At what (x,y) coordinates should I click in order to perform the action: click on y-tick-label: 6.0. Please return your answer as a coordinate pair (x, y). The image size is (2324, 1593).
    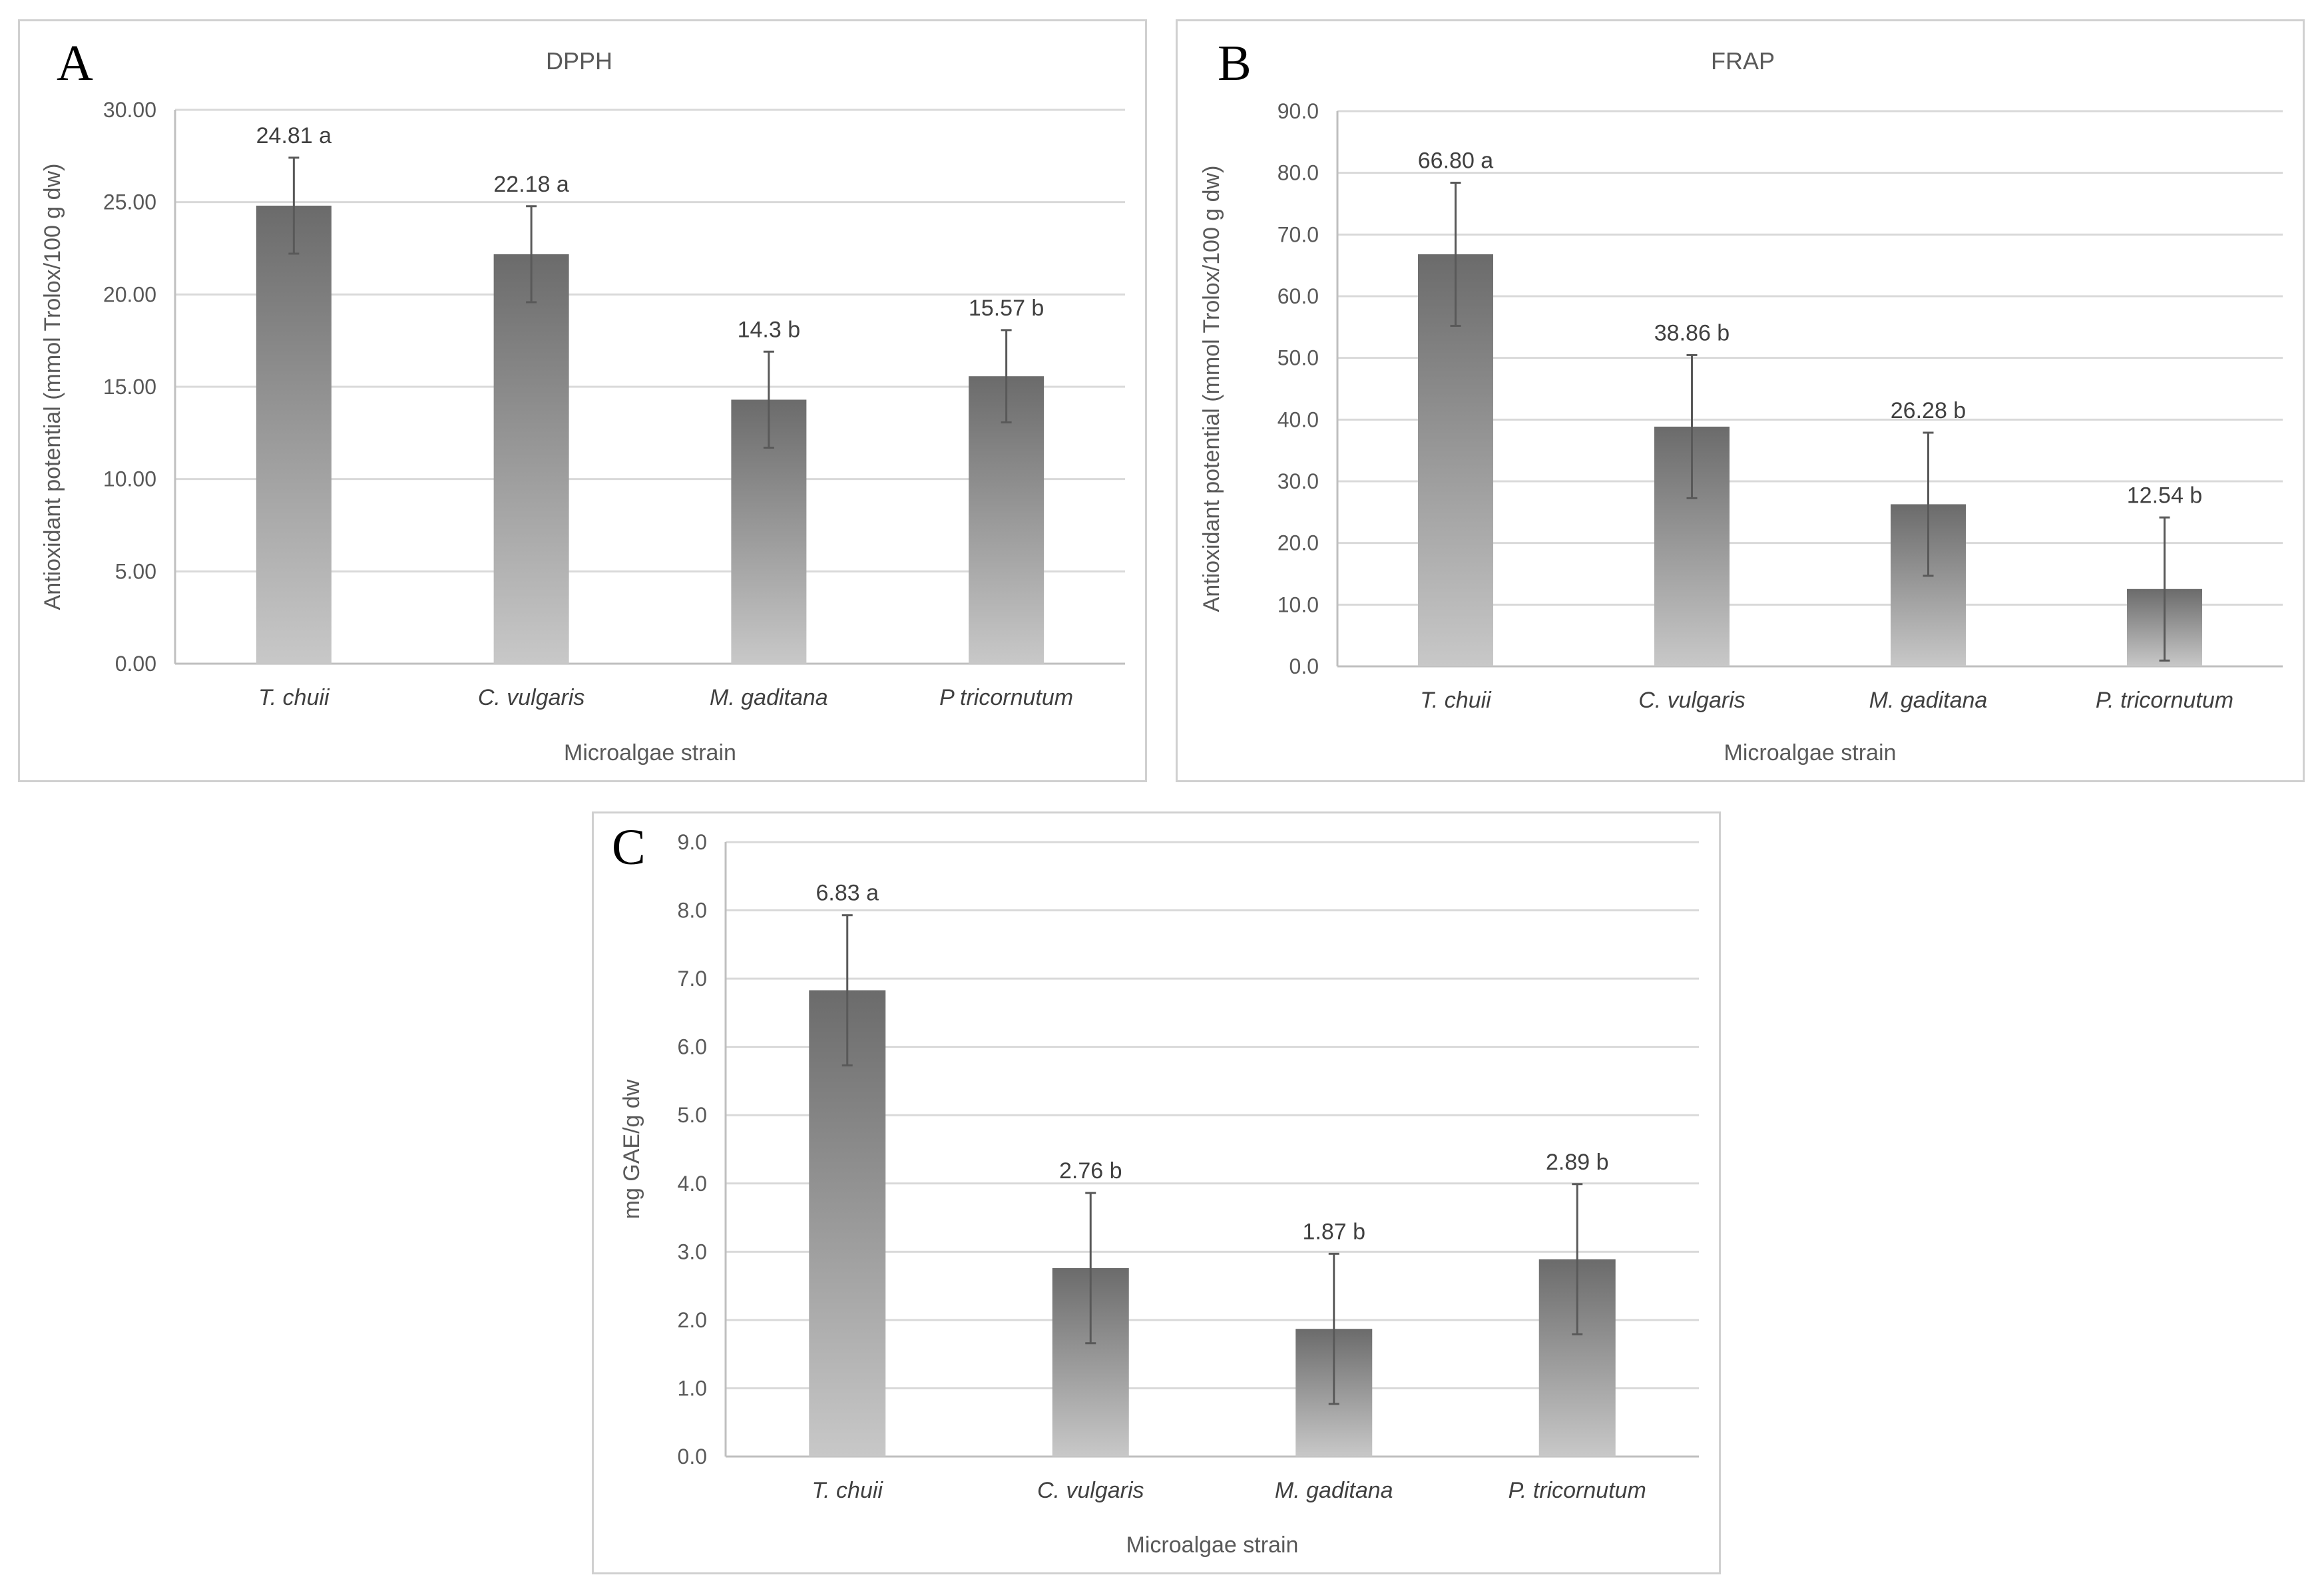
    Looking at the image, I should click on (692, 1047).